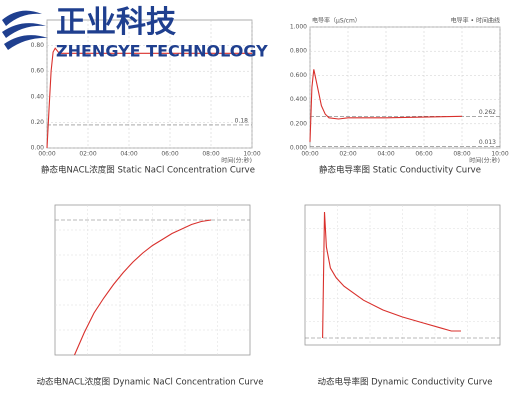  I want to click on y-tick-label: 0.60, so click(38, 71).